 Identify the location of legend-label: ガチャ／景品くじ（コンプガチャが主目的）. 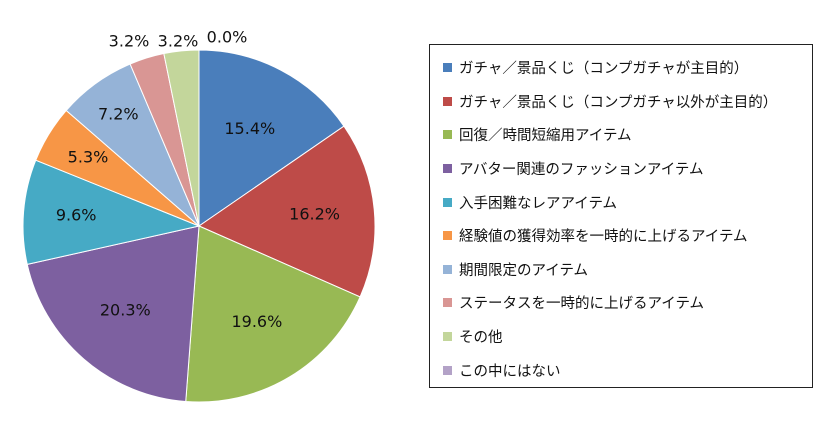
(604, 69).